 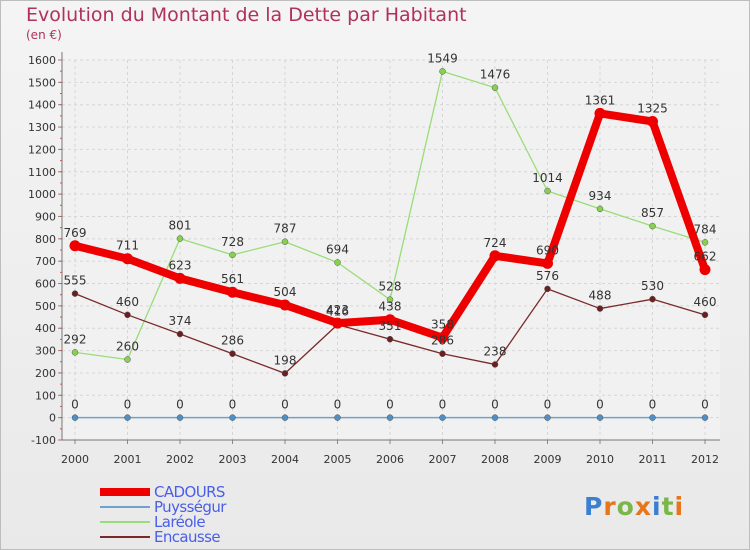 What do you see at coordinates (75, 339) in the screenshot?
I see `data-label-laréole: 292` at bounding box center [75, 339].